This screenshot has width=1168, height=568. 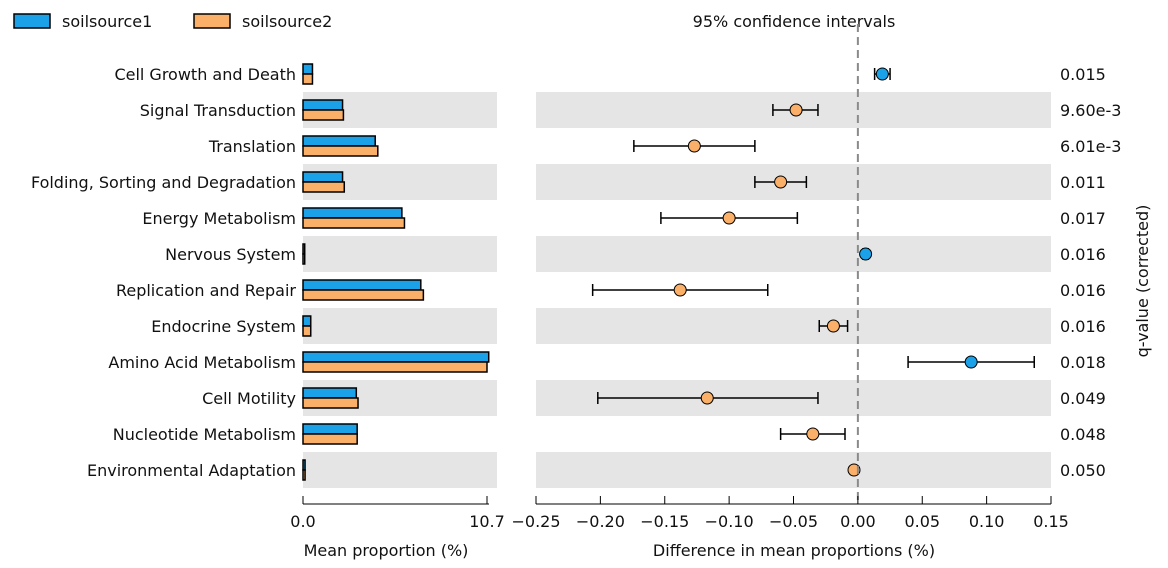 What do you see at coordinates (729, 521) in the screenshot?
I see `ci-x-tick-label: −0.10` at bounding box center [729, 521].